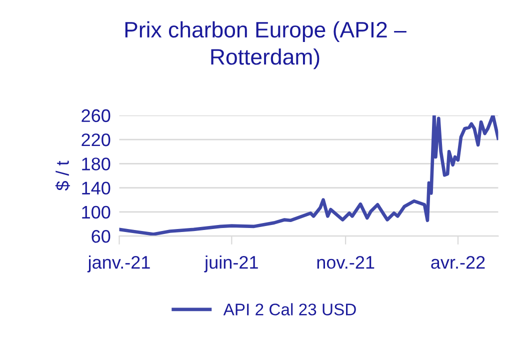 This screenshot has height=355, width=530. I want to click on y-tick-label: 220, so click(96, 139).